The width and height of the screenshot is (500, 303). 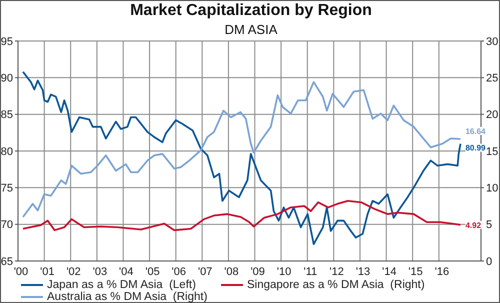 What do you see at coordinates (242, 216) in the screenshot?
I see `line-series` at bounding box center [242, 216].